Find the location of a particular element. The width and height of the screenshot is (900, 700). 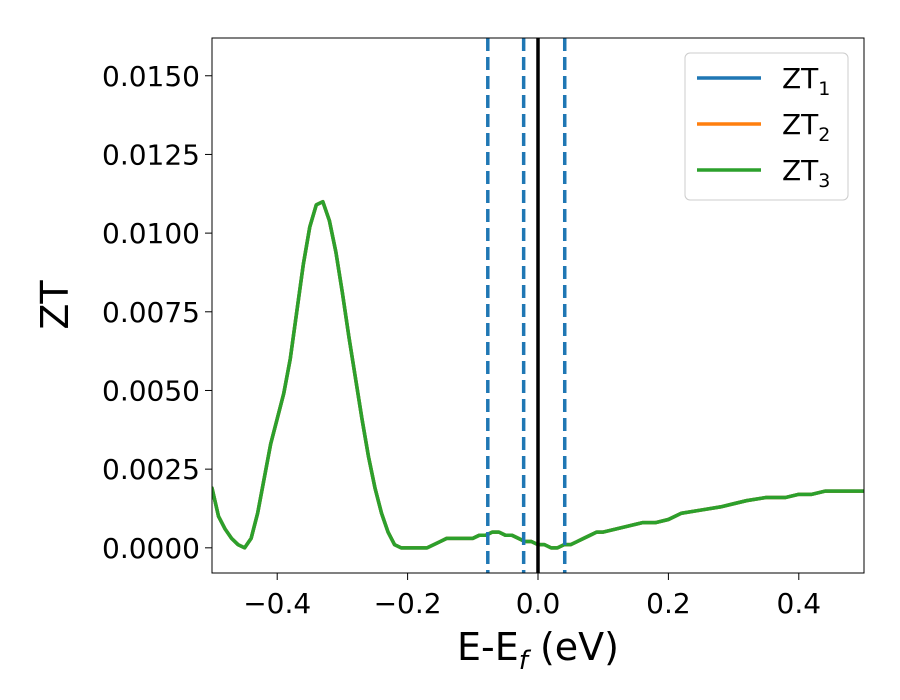

x-axis-ticks: −0.4 −0.2 0.0 0.2 0.4 is located at coordinates (532, 596).